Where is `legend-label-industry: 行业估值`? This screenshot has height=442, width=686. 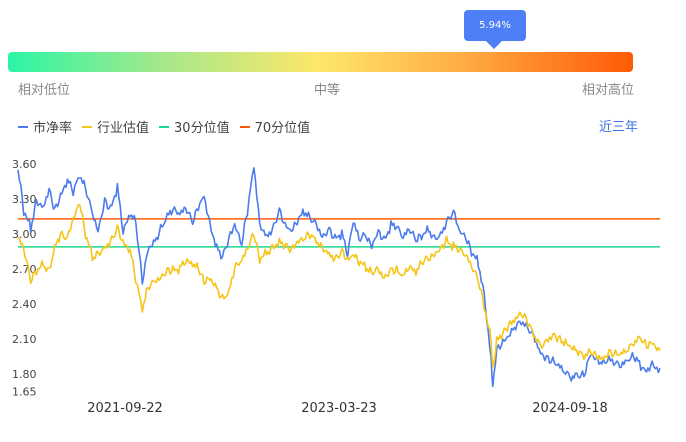
legend-label-industry: 行业估值 is located at coordinates (123, 128).